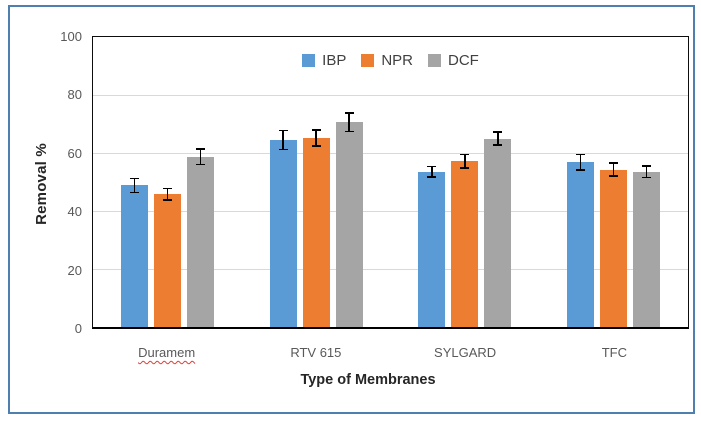  I want to click on errorbar-ibp-sylgard, so click(432, 171).